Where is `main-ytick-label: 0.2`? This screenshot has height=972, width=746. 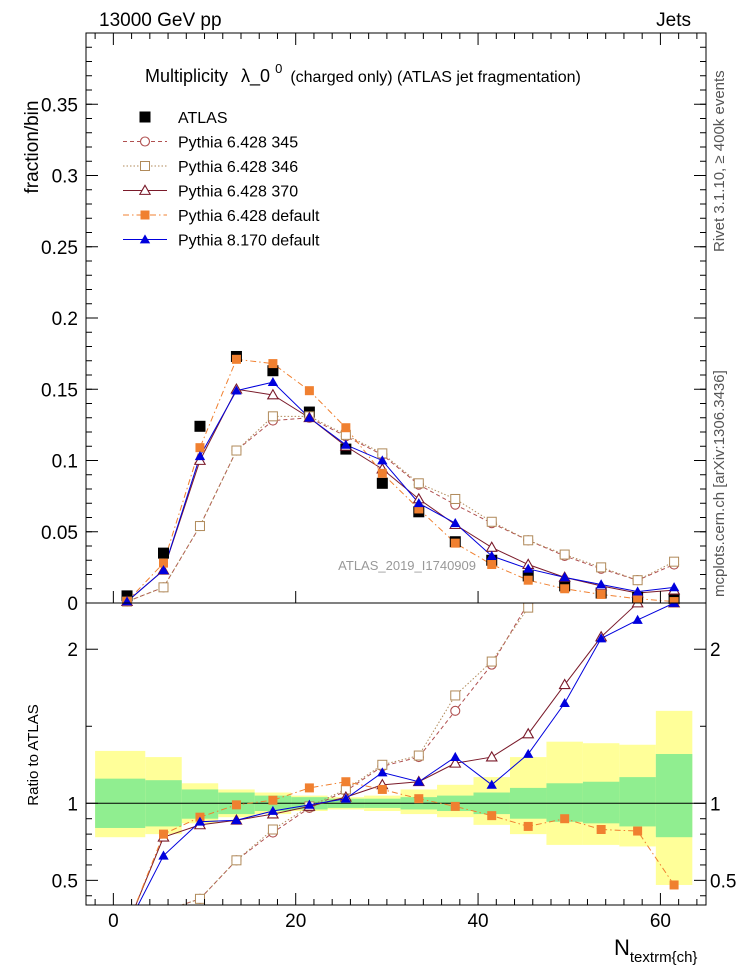 main-ytick-label: 0.2 is located at coordinates (65, 319).